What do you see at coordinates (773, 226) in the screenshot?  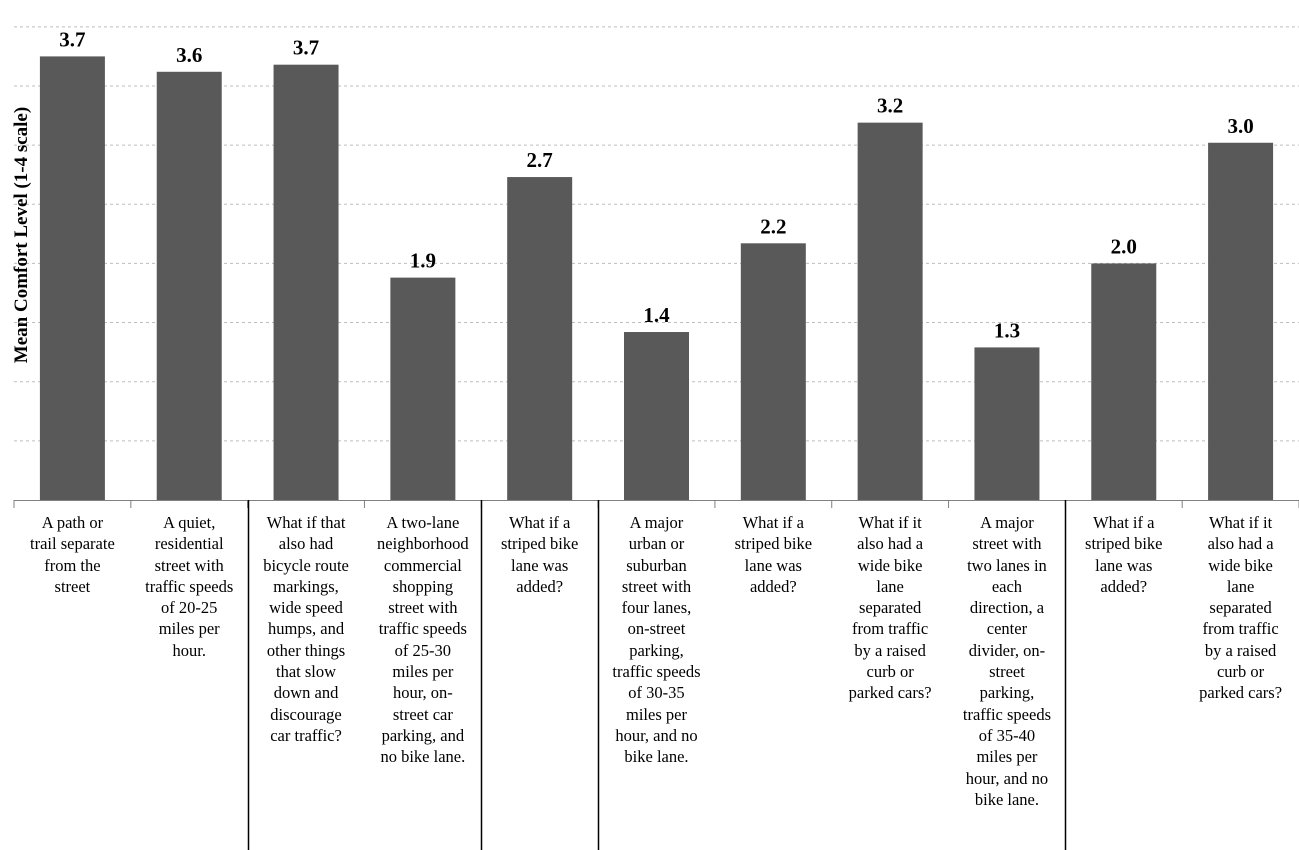 I see `data-label: 2.2` at bounding box center [773, 226].